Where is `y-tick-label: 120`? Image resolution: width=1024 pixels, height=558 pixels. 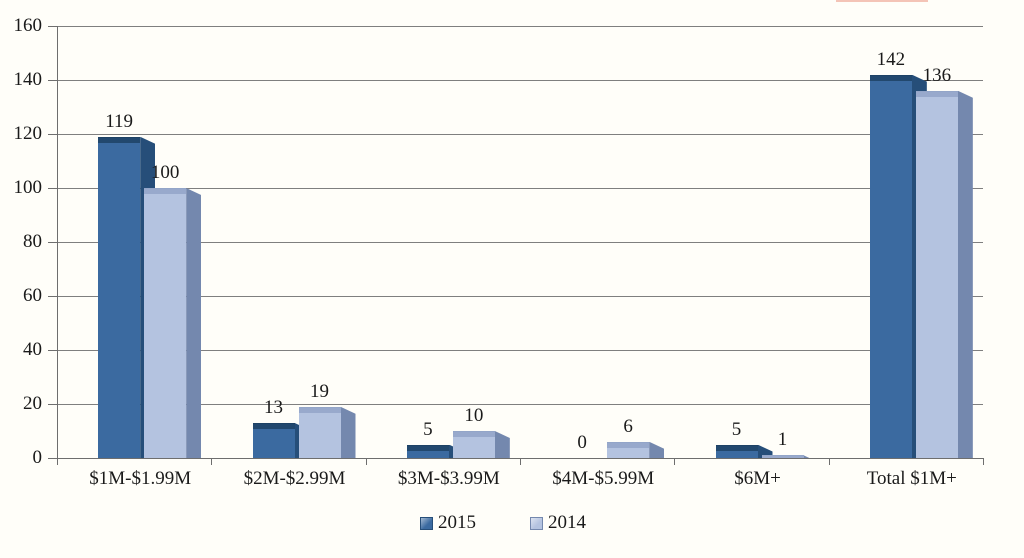 y-tick-label: 120 is located at coordinates (28, 133).